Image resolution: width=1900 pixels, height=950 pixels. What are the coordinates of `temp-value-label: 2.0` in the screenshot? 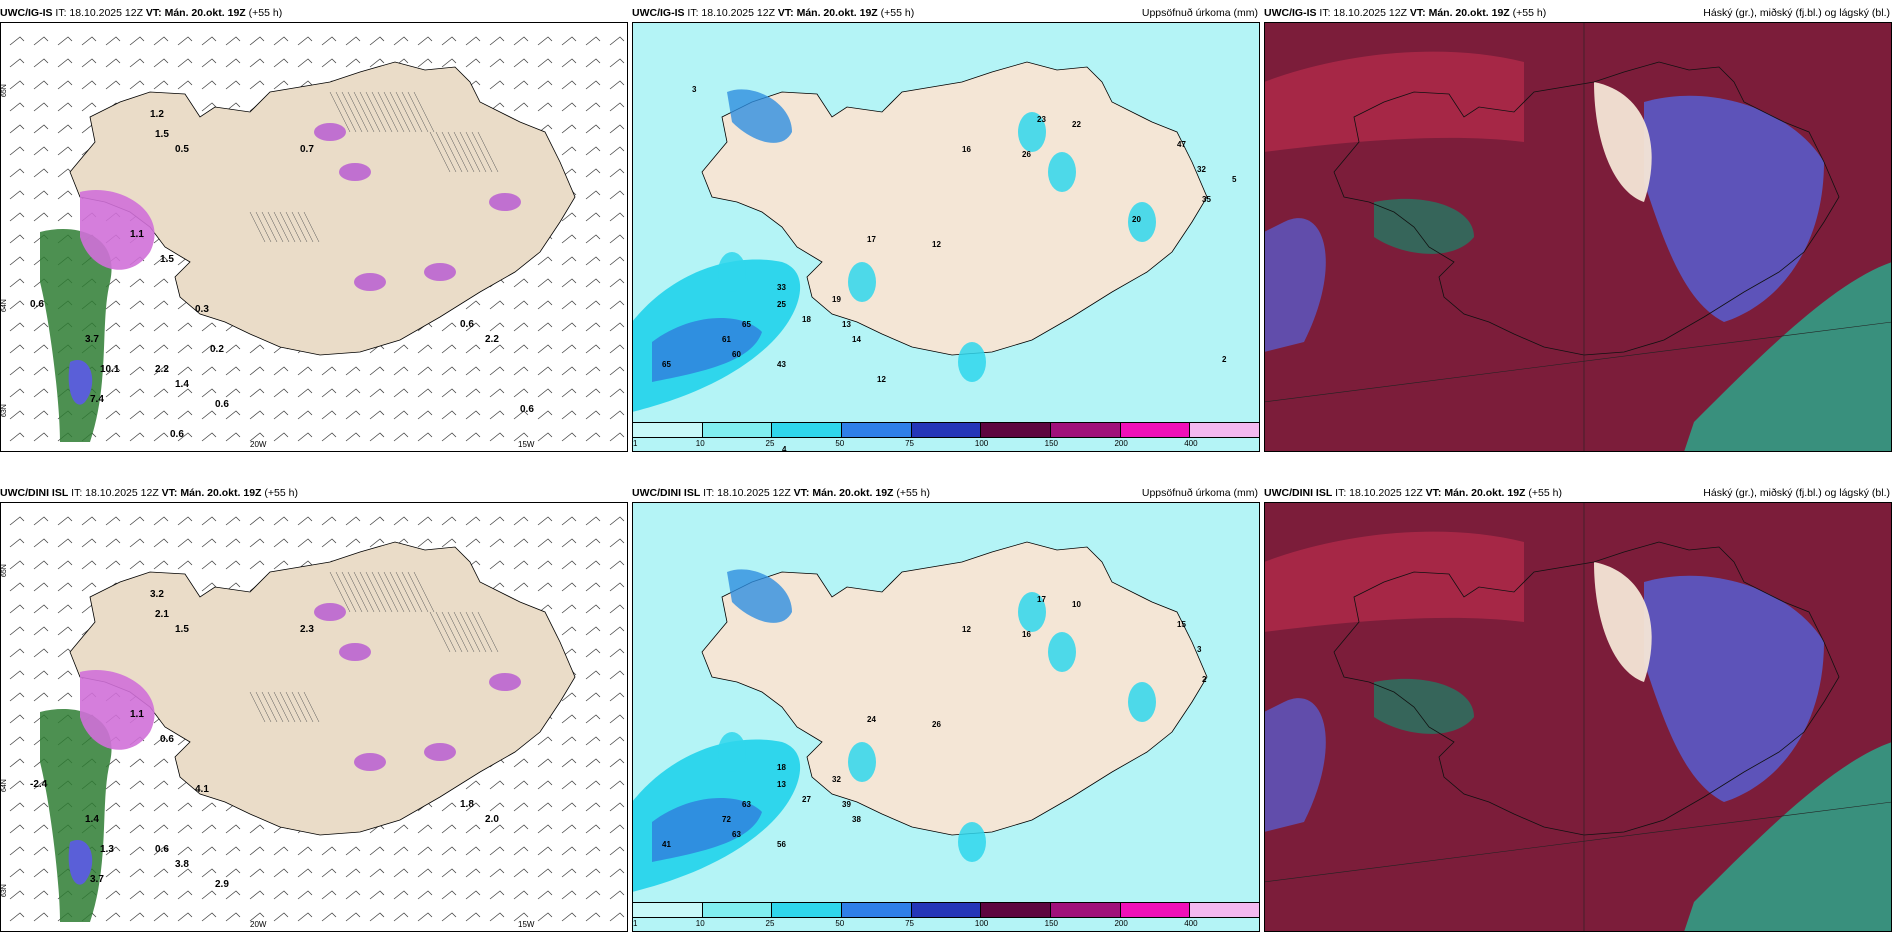 It's located at (492, 819).